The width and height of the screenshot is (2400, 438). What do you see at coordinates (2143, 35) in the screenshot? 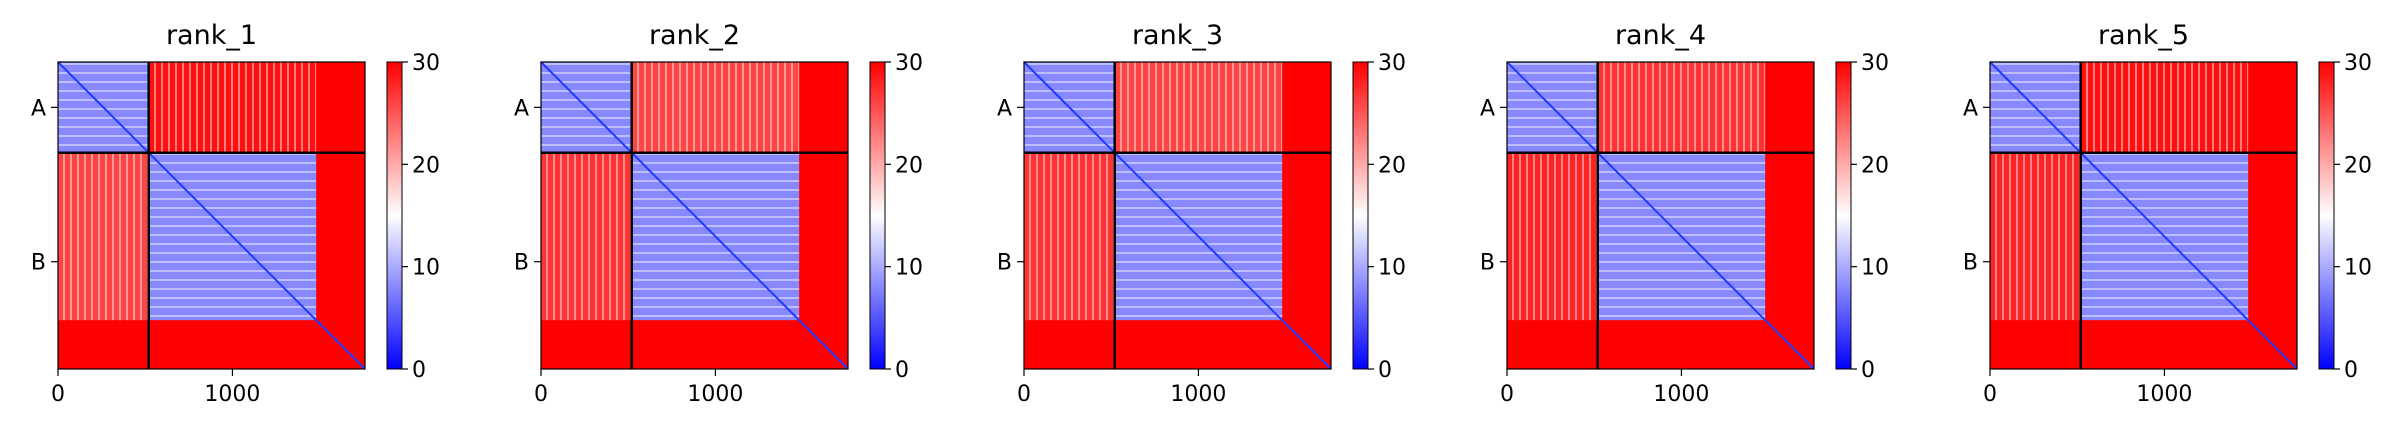
I see `panel-title: rank_5` at bounding box center [2143, 35].